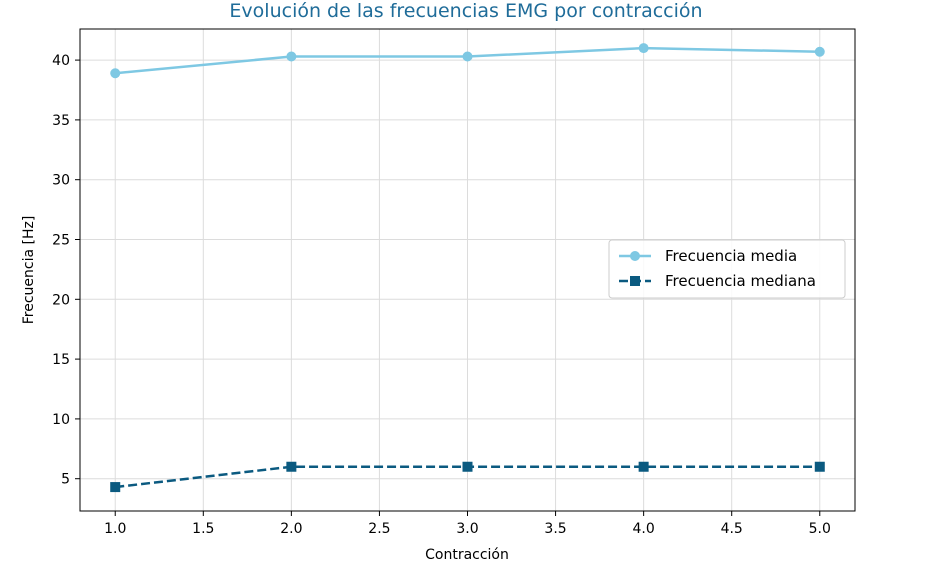 The height and width of the screenshot is (568, 937). I want to click on legend-marker-frecuencia-mediana, so click(635, 281).